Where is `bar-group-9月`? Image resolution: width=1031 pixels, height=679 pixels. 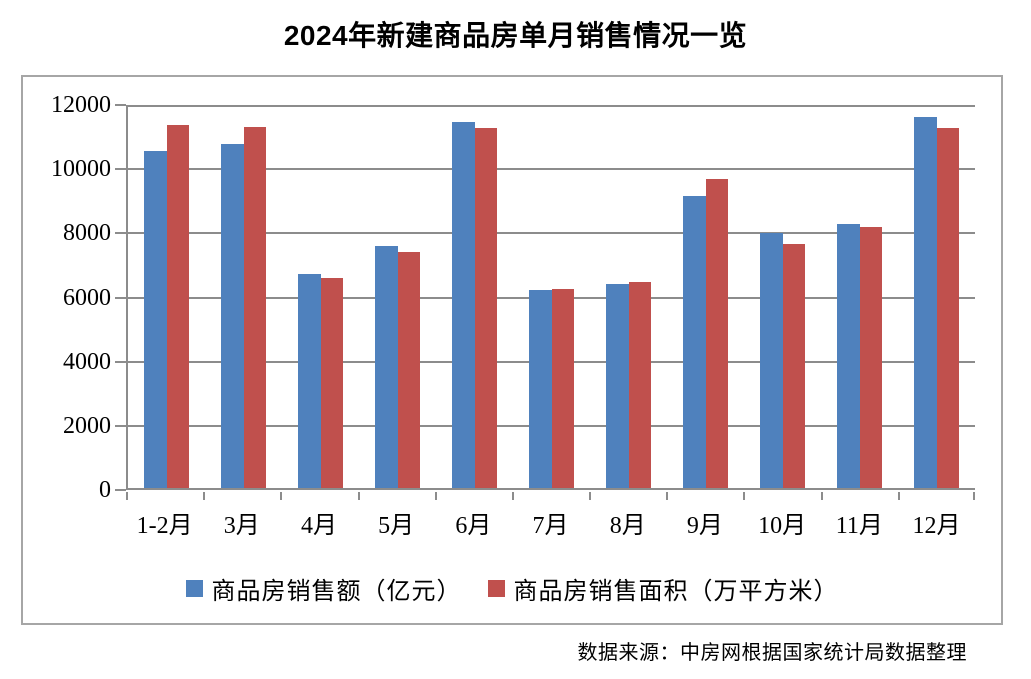 bar-group-9月 is located at coordinates (705, 296).